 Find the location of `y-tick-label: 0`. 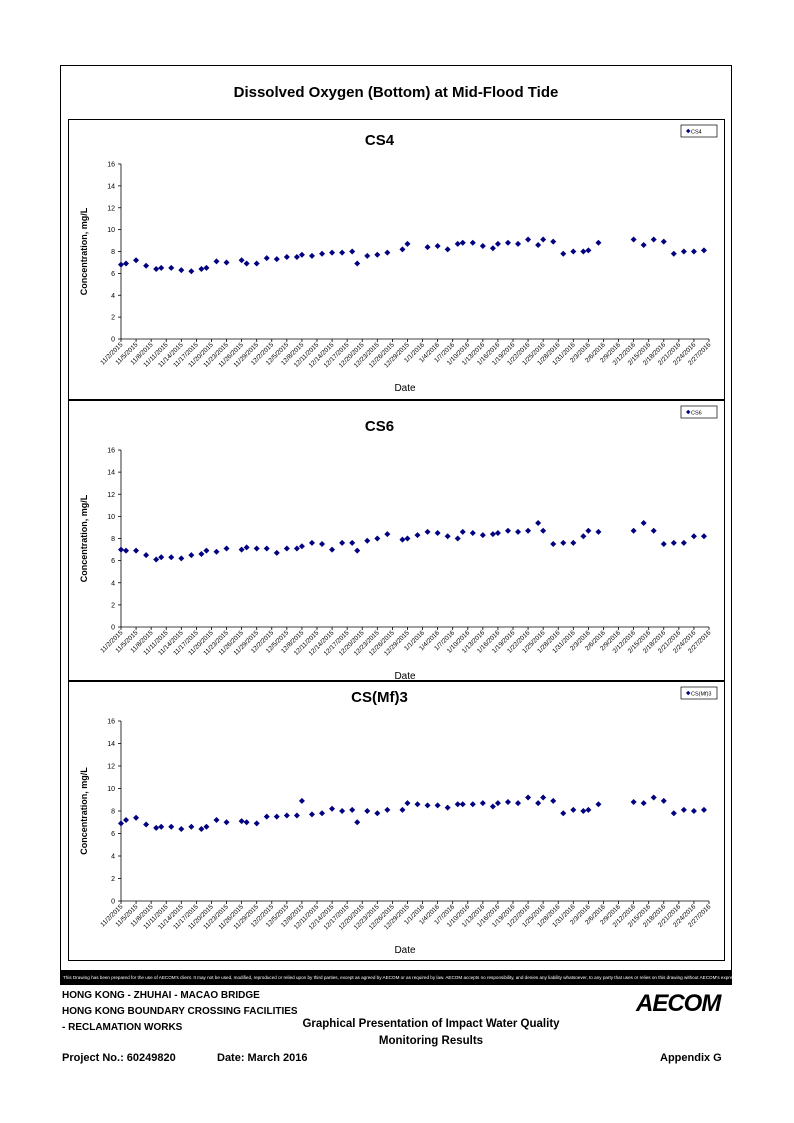

y-tick-label: 0 is located at coordinates (113, 340).